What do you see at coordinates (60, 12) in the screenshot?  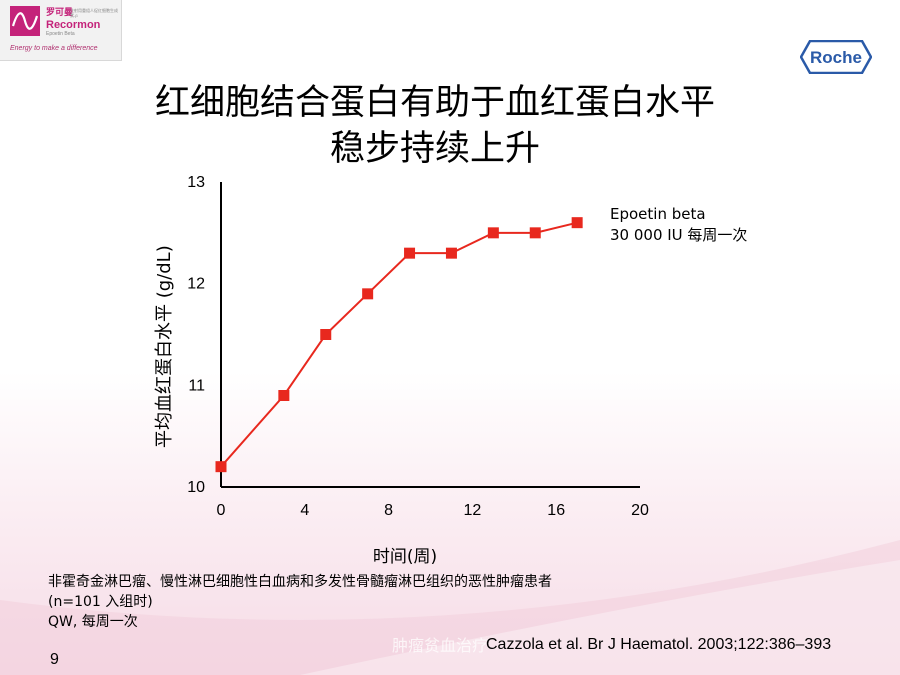 I see `brand-cn: 罗可曼` at bounding box center [60, 12].